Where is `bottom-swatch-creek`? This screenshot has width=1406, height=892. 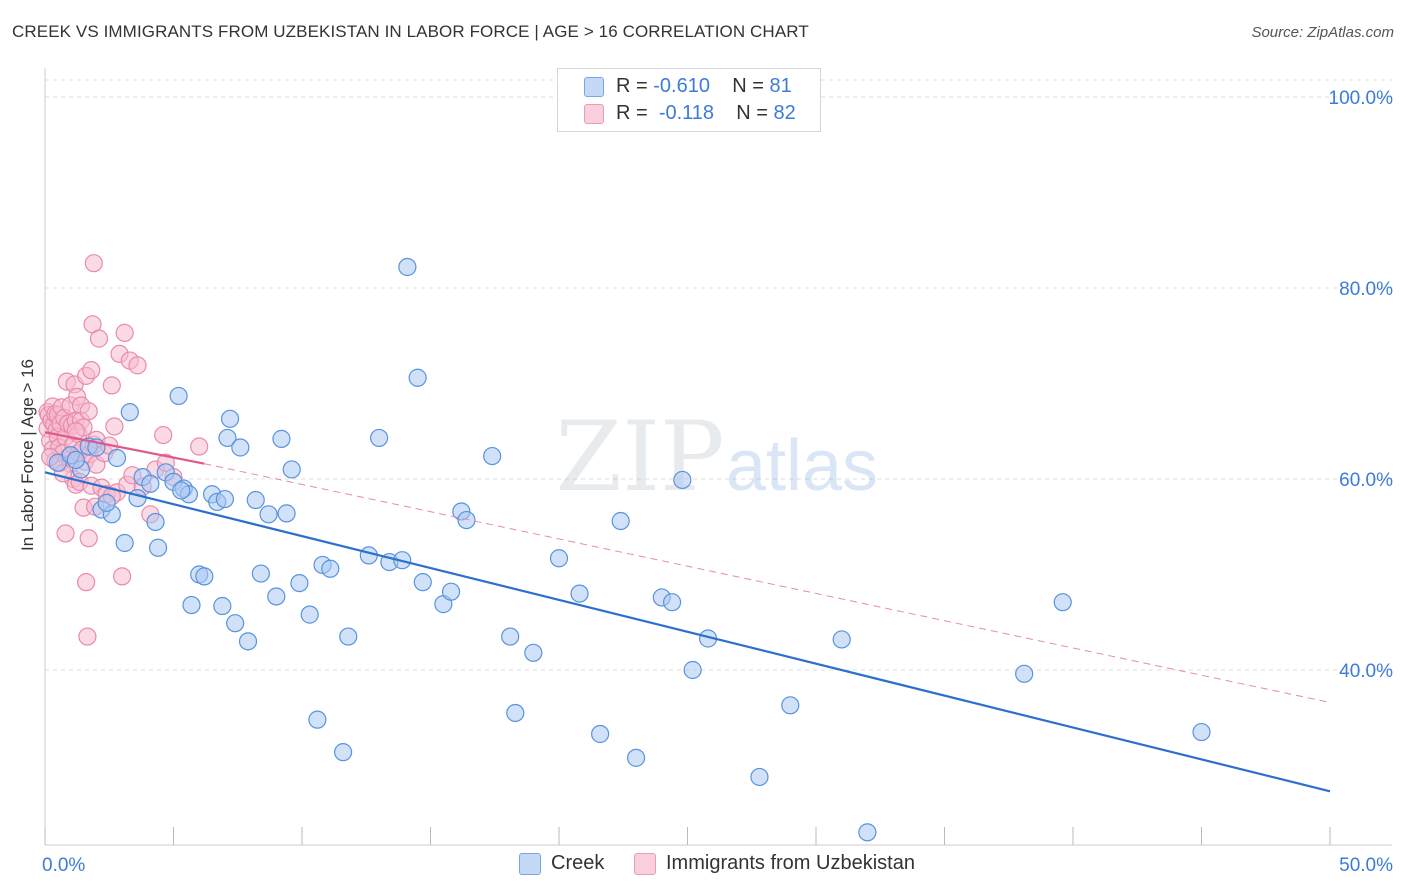
bottom-swatch-creek is located at coordinates (530, 864).